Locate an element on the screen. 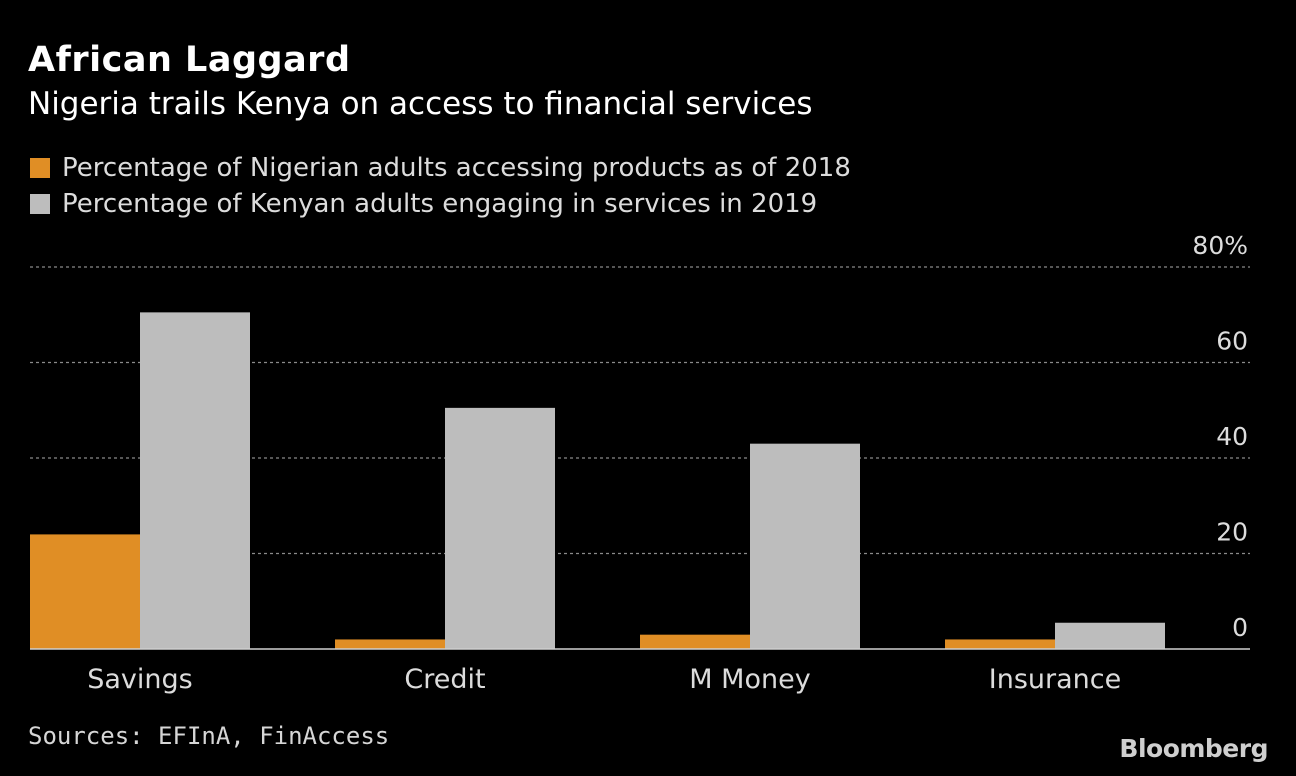  legend-swatch-nigeria is located at coordinates (40, 168).